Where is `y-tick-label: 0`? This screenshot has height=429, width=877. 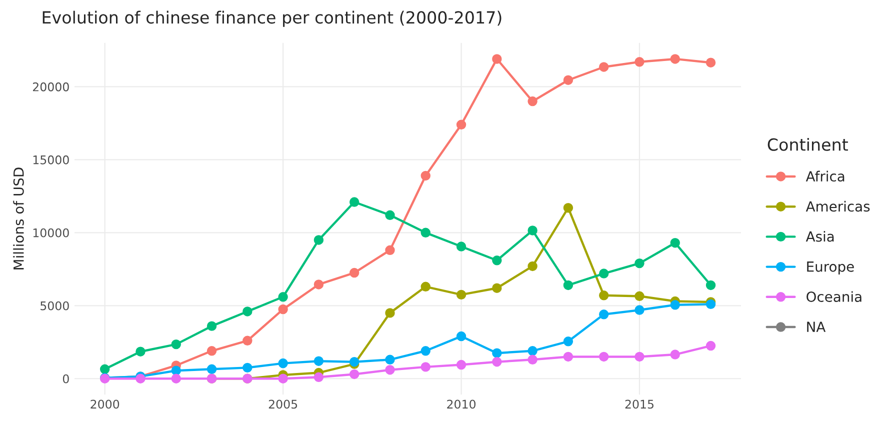
y-tick-label: 0 is located at coordinates (65, 379).